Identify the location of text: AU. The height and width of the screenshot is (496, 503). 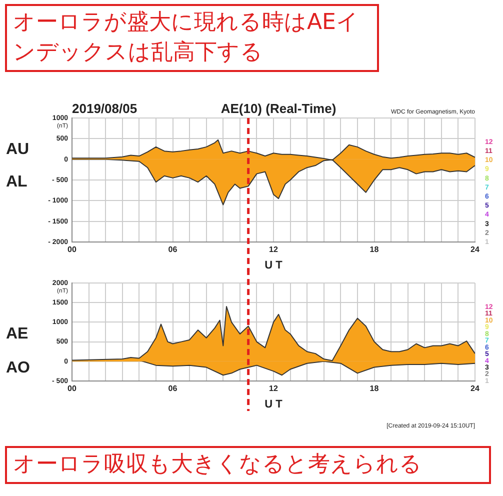
(18, 149).